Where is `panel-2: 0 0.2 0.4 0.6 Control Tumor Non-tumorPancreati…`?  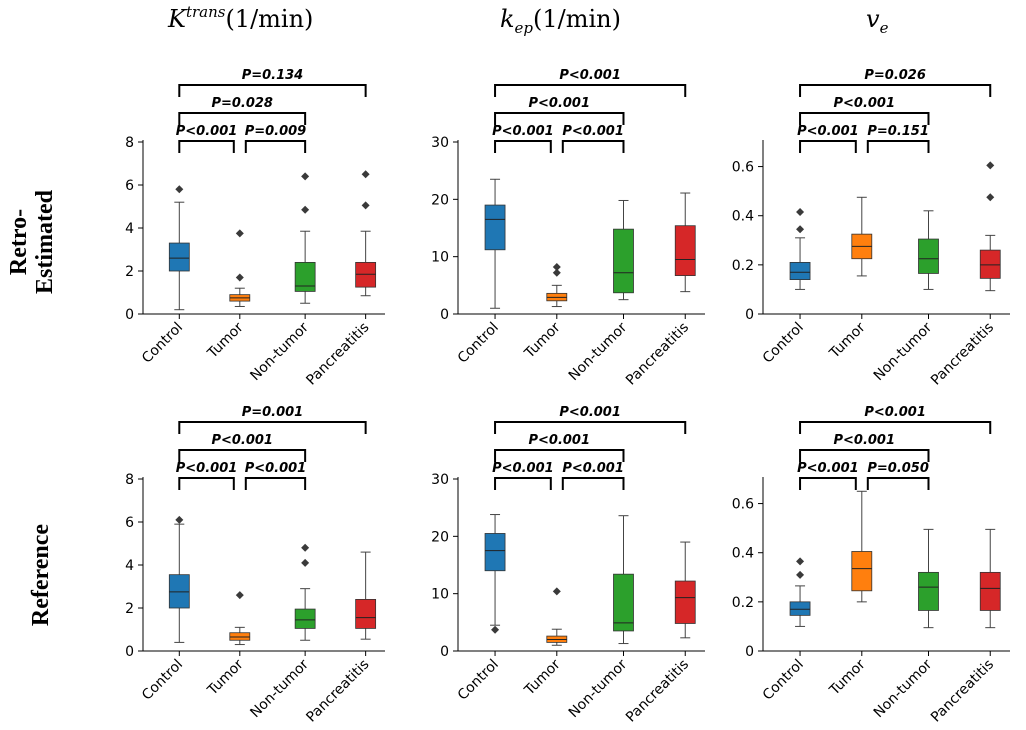
panel-2: 0 0.2 0.4 0.6 Control Tumor Non-tumorPancreati… is located at coordinates (871, 228).